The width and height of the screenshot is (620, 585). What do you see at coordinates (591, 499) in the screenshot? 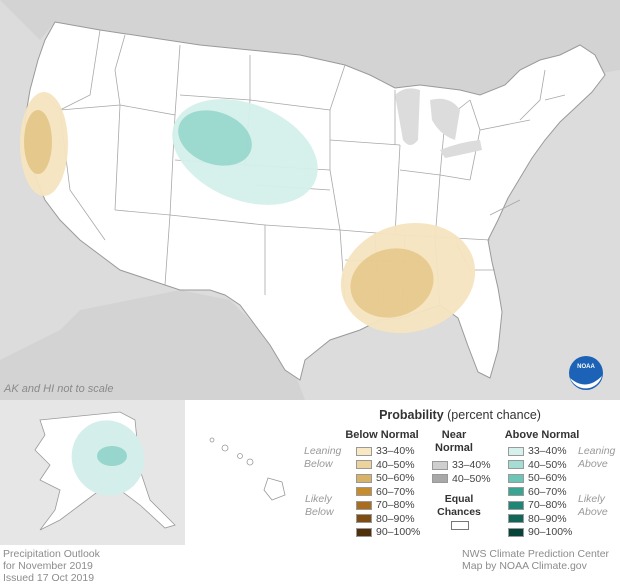
I see `likely-above-line1: Likely` at bounding box center [591, 499].